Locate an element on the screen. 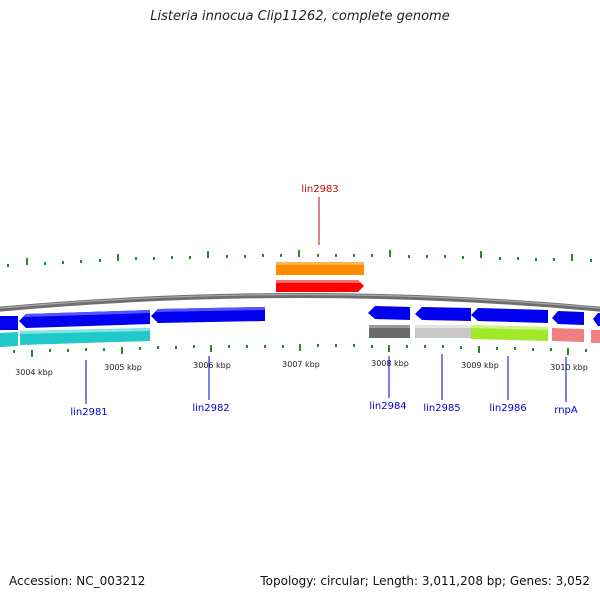  feature-lightgray-highlight is located at coordinates (443, 326).